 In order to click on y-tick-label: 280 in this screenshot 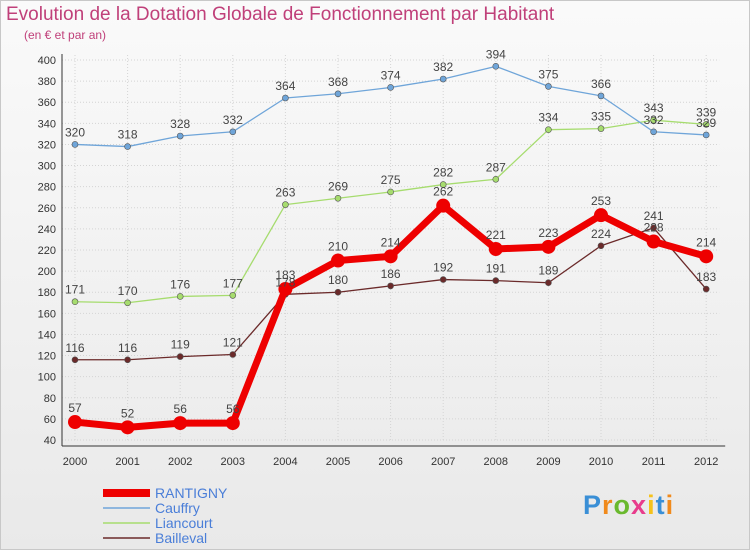, I will do `click(47, 188)`.